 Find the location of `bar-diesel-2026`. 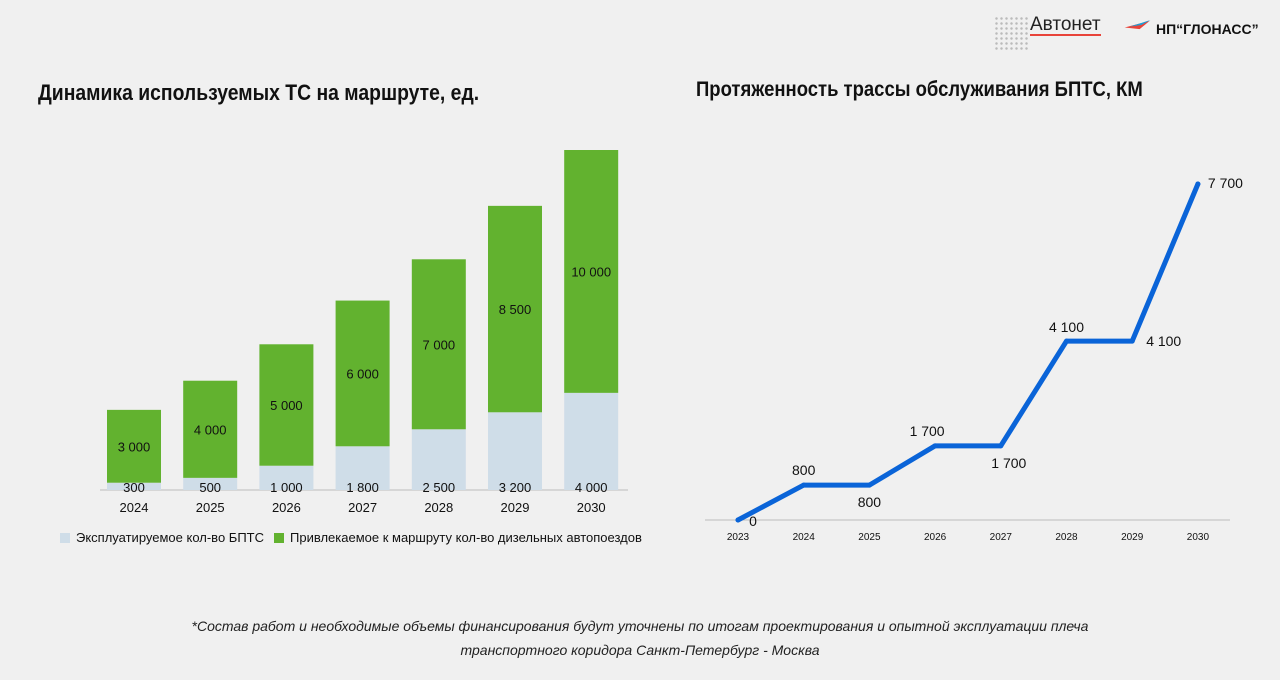

bar-diesel-2026 is located at coordinates (286, 405).